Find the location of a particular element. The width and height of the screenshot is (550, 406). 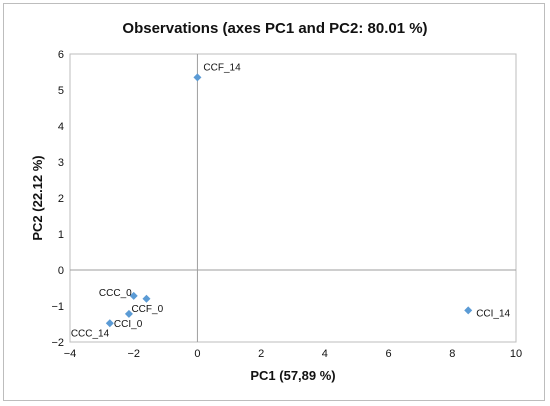

y-axis-title: PC2 (22.12 %) is located at coordinates (37, 197).